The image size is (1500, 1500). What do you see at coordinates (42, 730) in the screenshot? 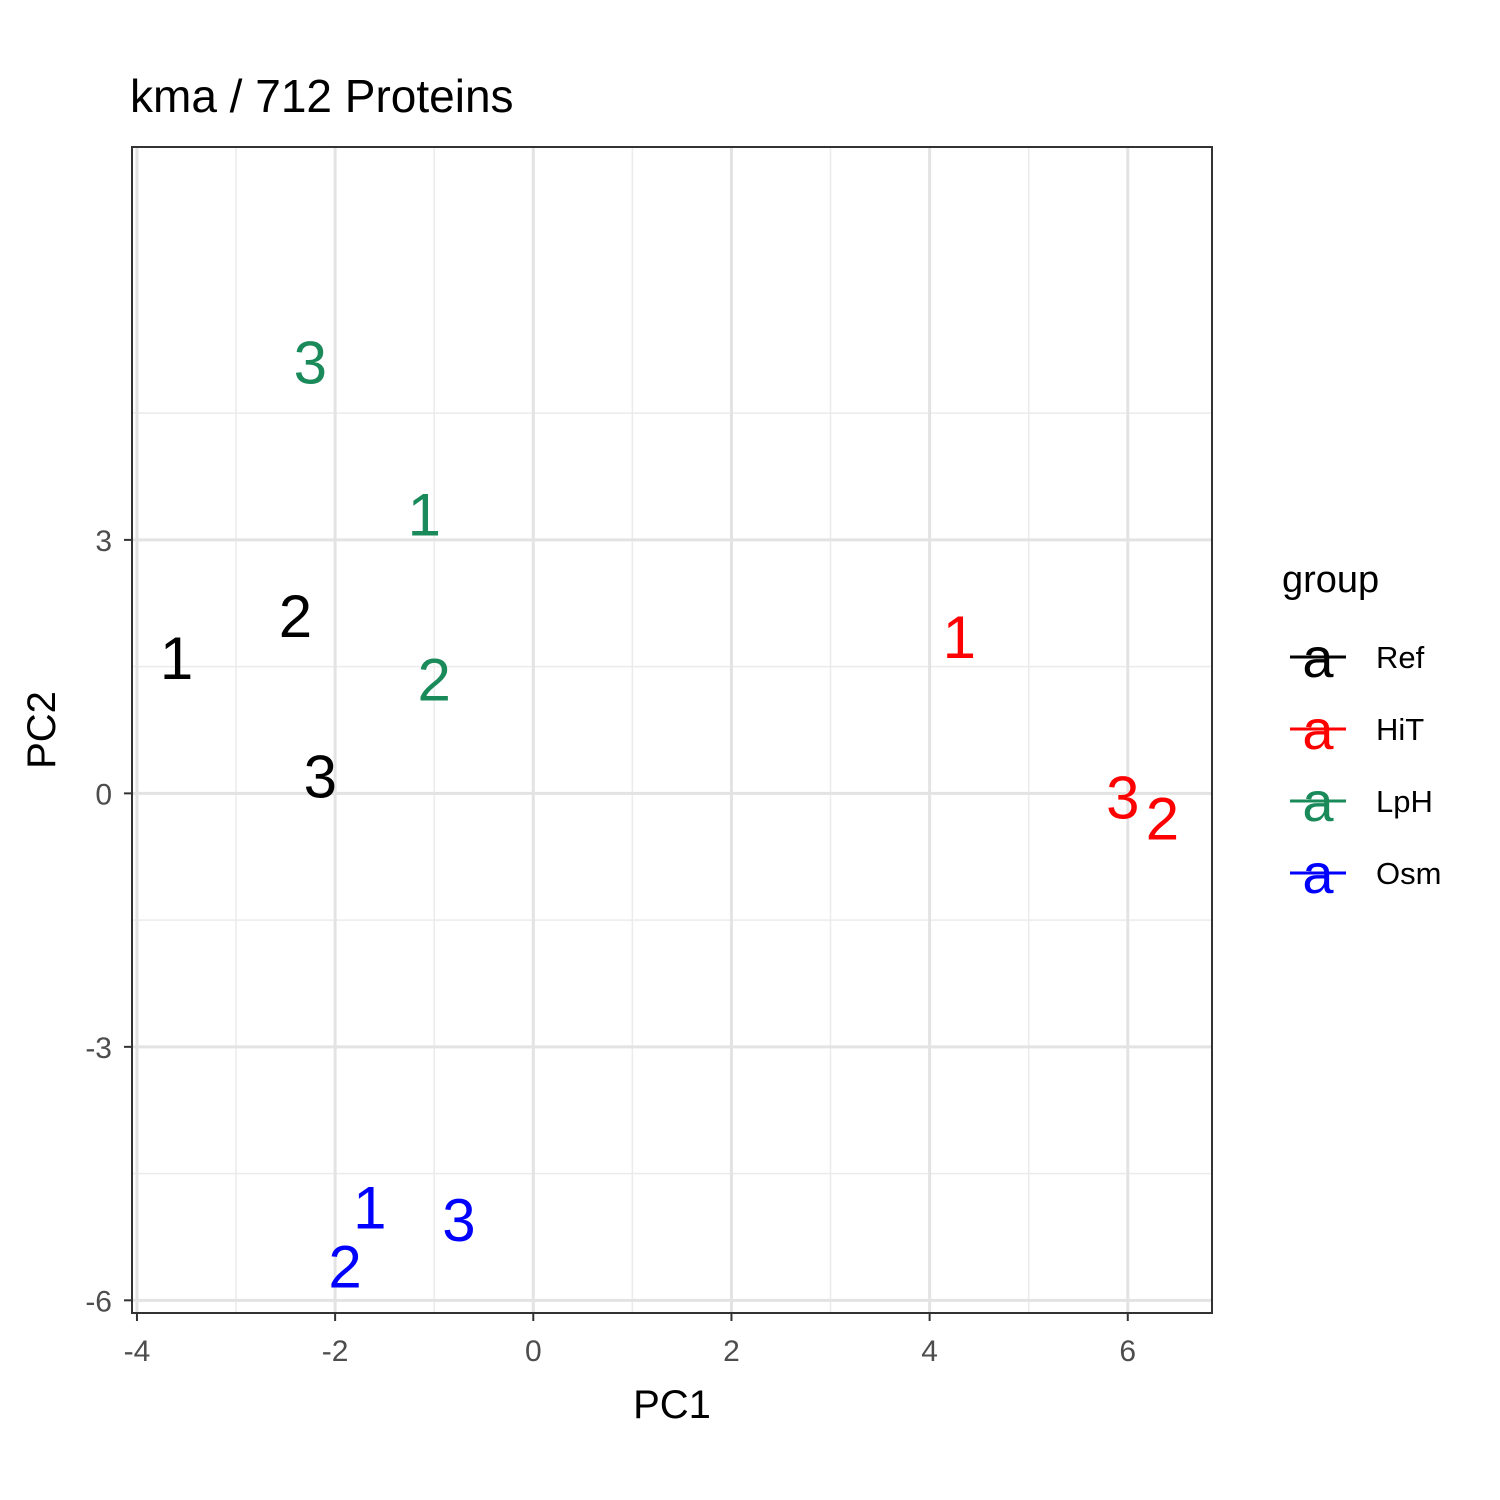
I see `y-axis-title: PC2` at bounding box center [42, 730].